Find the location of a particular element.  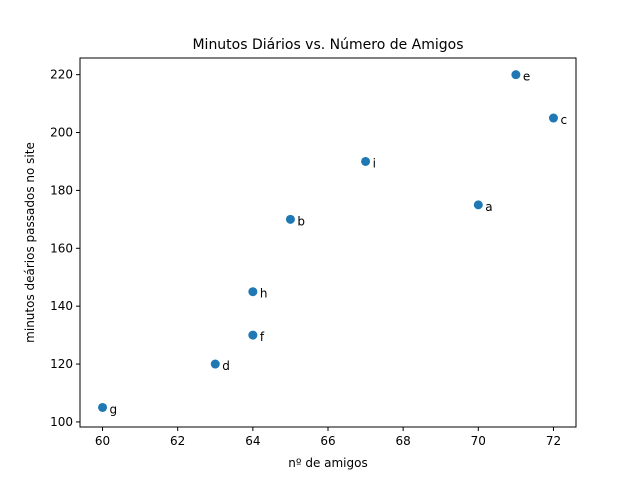

y-tick-label: 140 is located at coordinates (61, 306).